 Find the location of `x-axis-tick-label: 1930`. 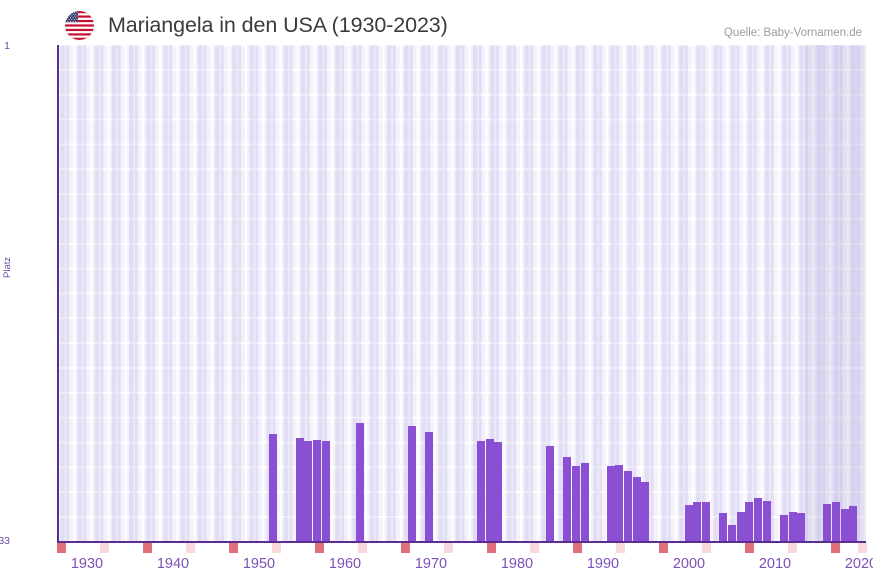

x-axis-tick-label: 1930 is located at coordinates (87, 564).